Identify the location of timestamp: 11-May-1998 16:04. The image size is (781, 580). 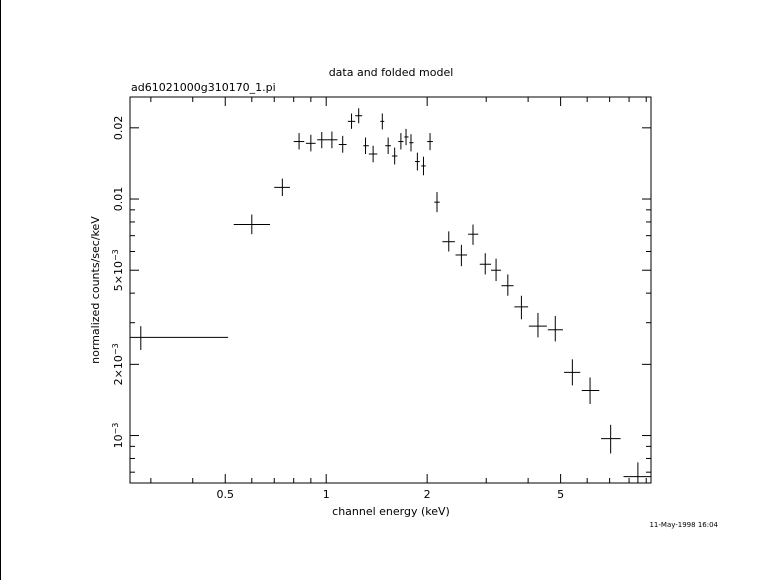
(683, 525).